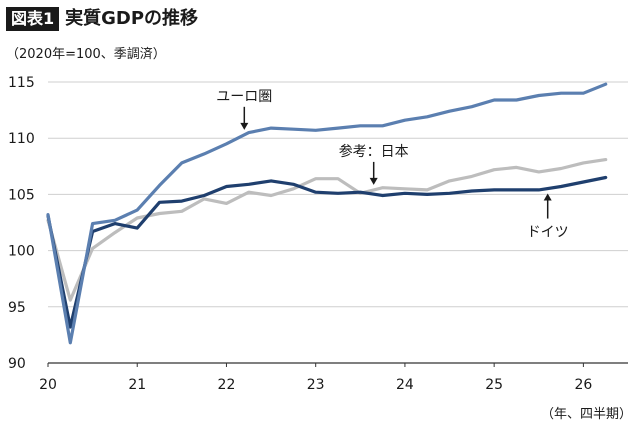 The height and width of the screenshot is (425, 640). What do you see at coordinates (316, 385) in the screenshot?
I see `x-tick-label: 23` at bounding box center [316, 385].